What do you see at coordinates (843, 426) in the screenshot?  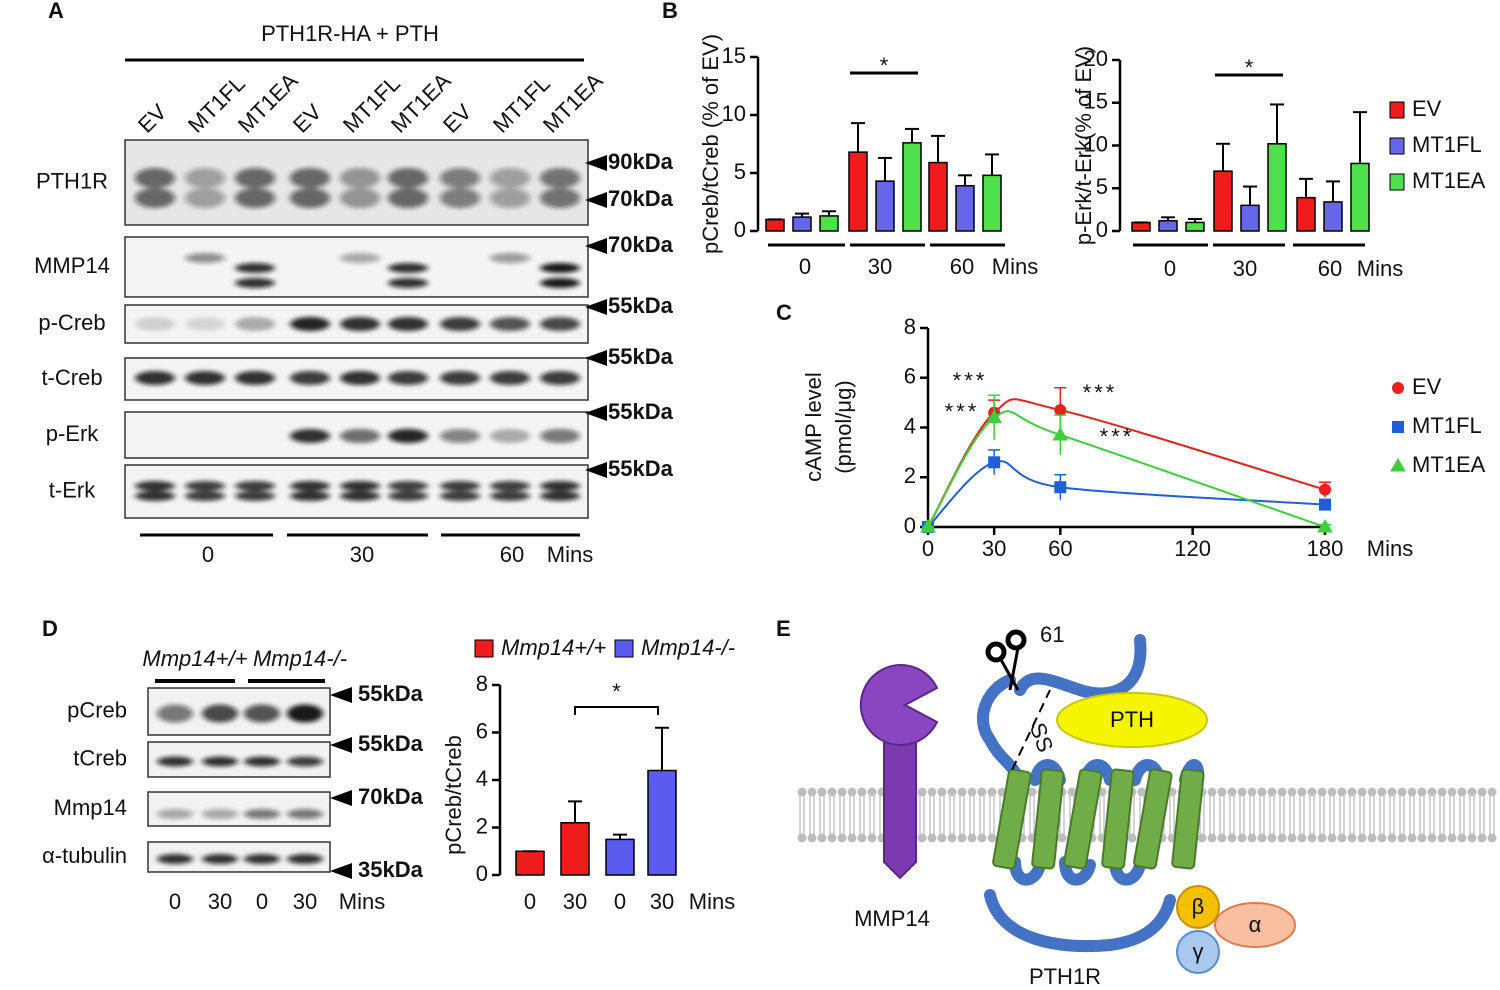 I see `y-axis-label: (pmol/μg)` at bounding box center [843, 426].